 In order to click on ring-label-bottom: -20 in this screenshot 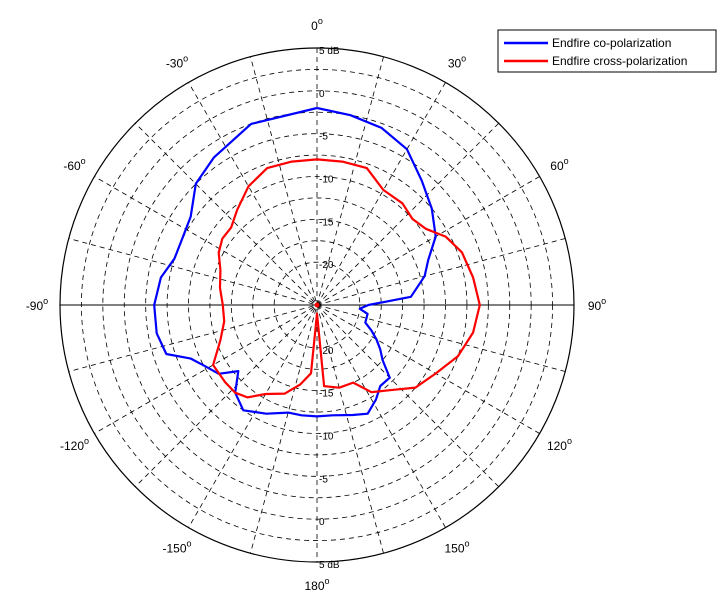, I will do `click(326, 351)`.